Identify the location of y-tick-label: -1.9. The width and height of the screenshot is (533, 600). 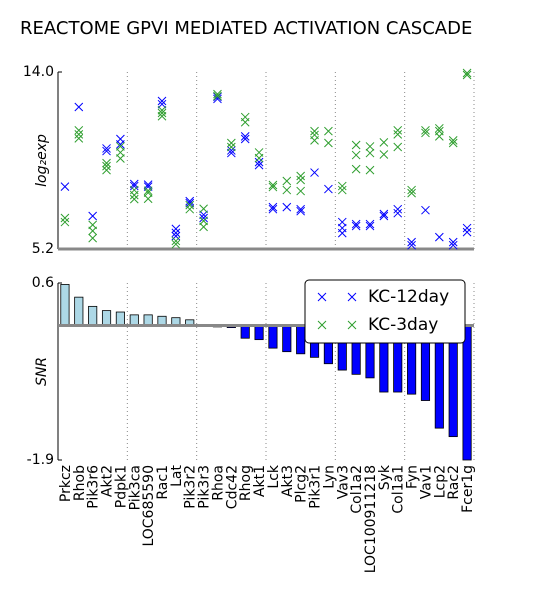
(40, 460).